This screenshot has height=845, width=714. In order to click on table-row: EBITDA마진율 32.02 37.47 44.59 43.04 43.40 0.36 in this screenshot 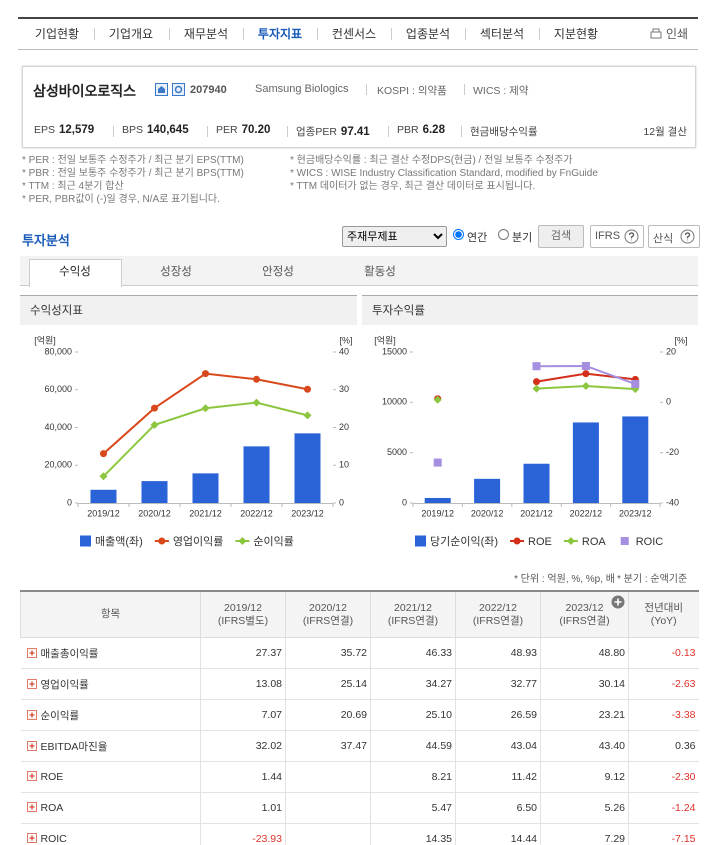, I will do `click(359, 746)`.